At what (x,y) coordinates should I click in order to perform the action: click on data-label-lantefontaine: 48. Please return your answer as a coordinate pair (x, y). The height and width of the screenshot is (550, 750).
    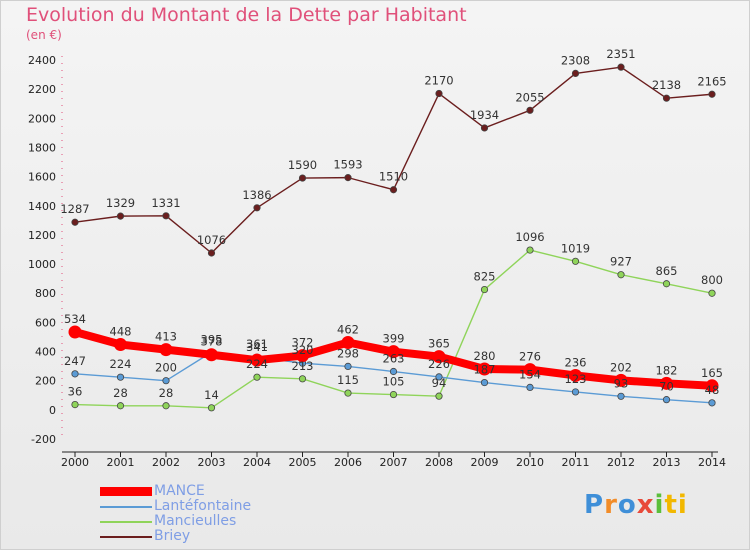
    Looking at the image, I should click on (712, 390).